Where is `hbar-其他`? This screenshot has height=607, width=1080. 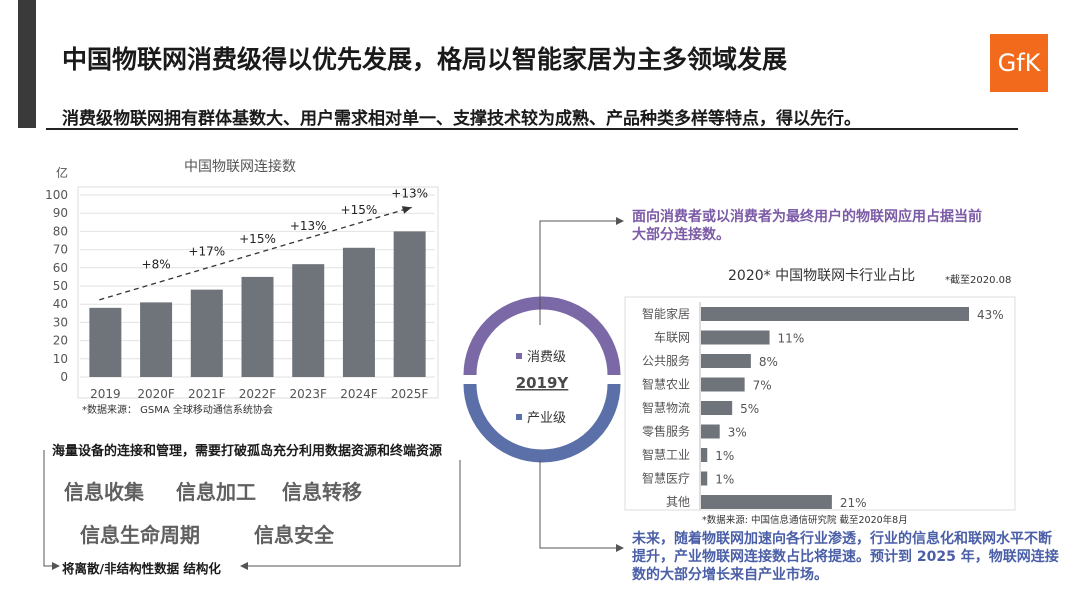
hbar-其他 is located at coordinates (766, 502).